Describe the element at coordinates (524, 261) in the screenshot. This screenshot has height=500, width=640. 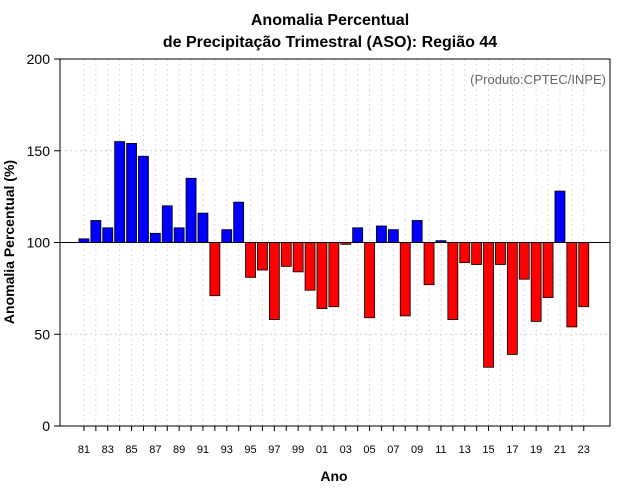
I see `bar-2018` at that location.